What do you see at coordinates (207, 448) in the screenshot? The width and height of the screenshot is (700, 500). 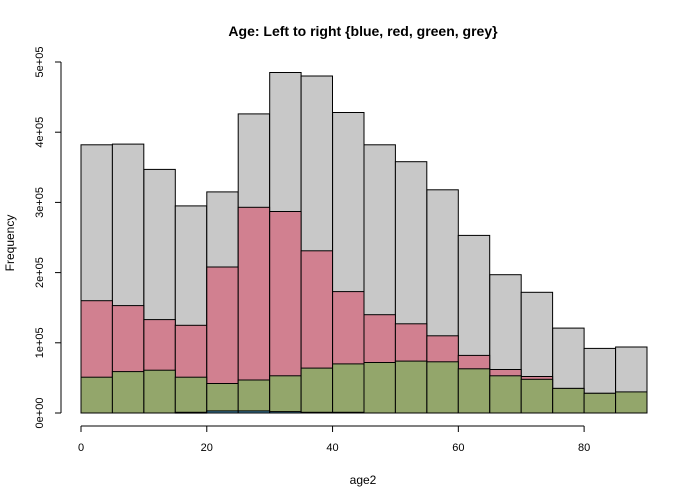 I see `x-tick-label-1: 20` at bounding box center [207, 448].